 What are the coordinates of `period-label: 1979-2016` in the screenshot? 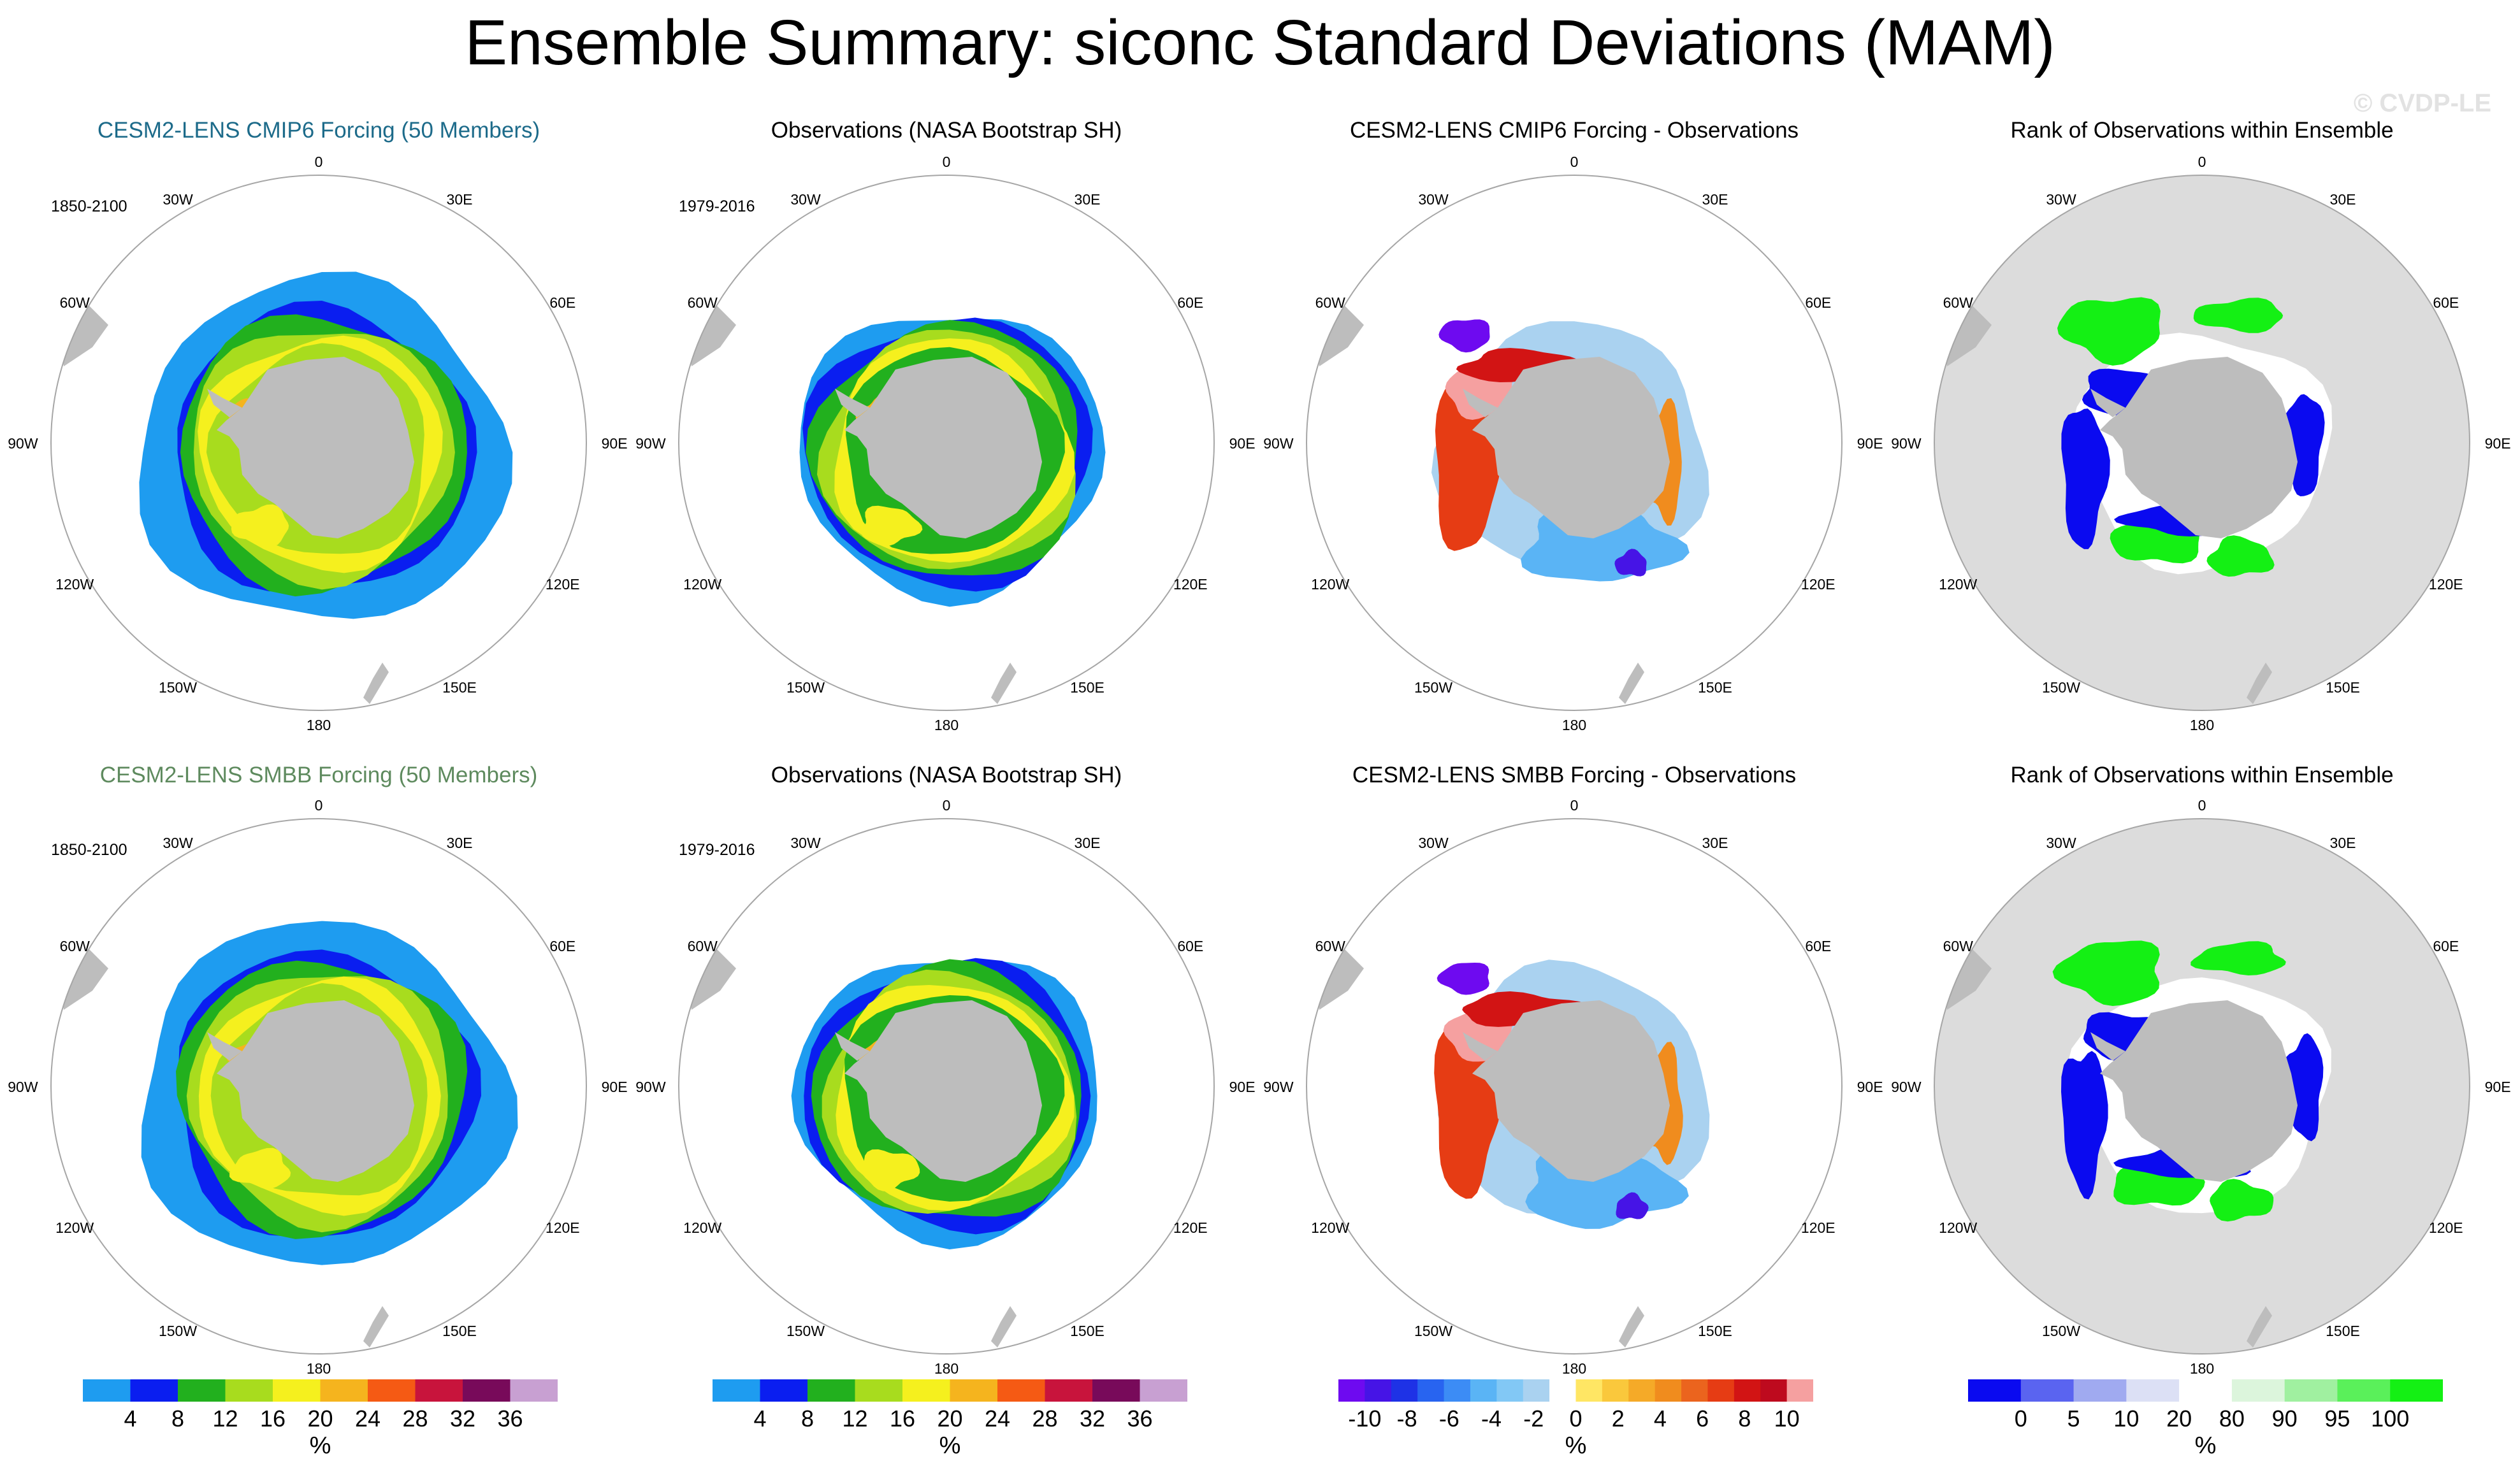 It's located at (717, 206).